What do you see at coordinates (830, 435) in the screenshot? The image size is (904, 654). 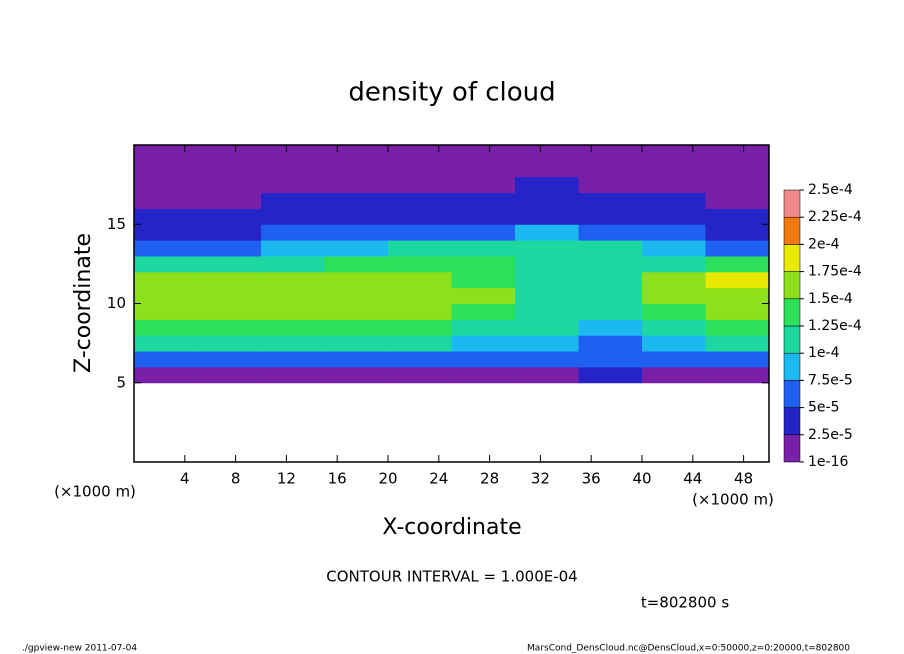 I see `colorbar-tick-label: 2.5e-5` at bounding box center [830, 435].